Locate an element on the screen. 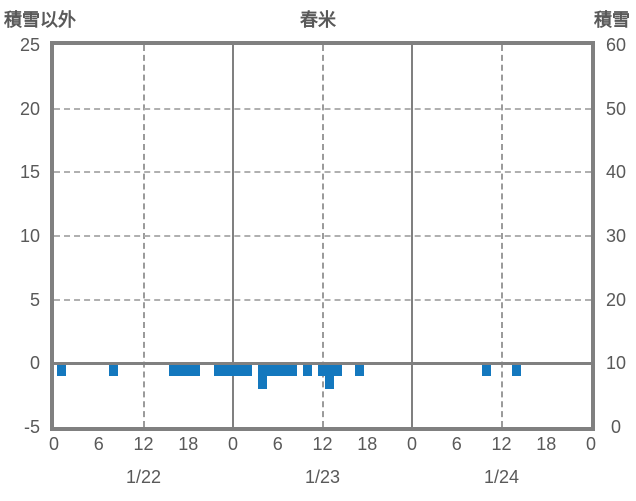  right-axis-tick-label: 50 is located at coordinates (616, 108).